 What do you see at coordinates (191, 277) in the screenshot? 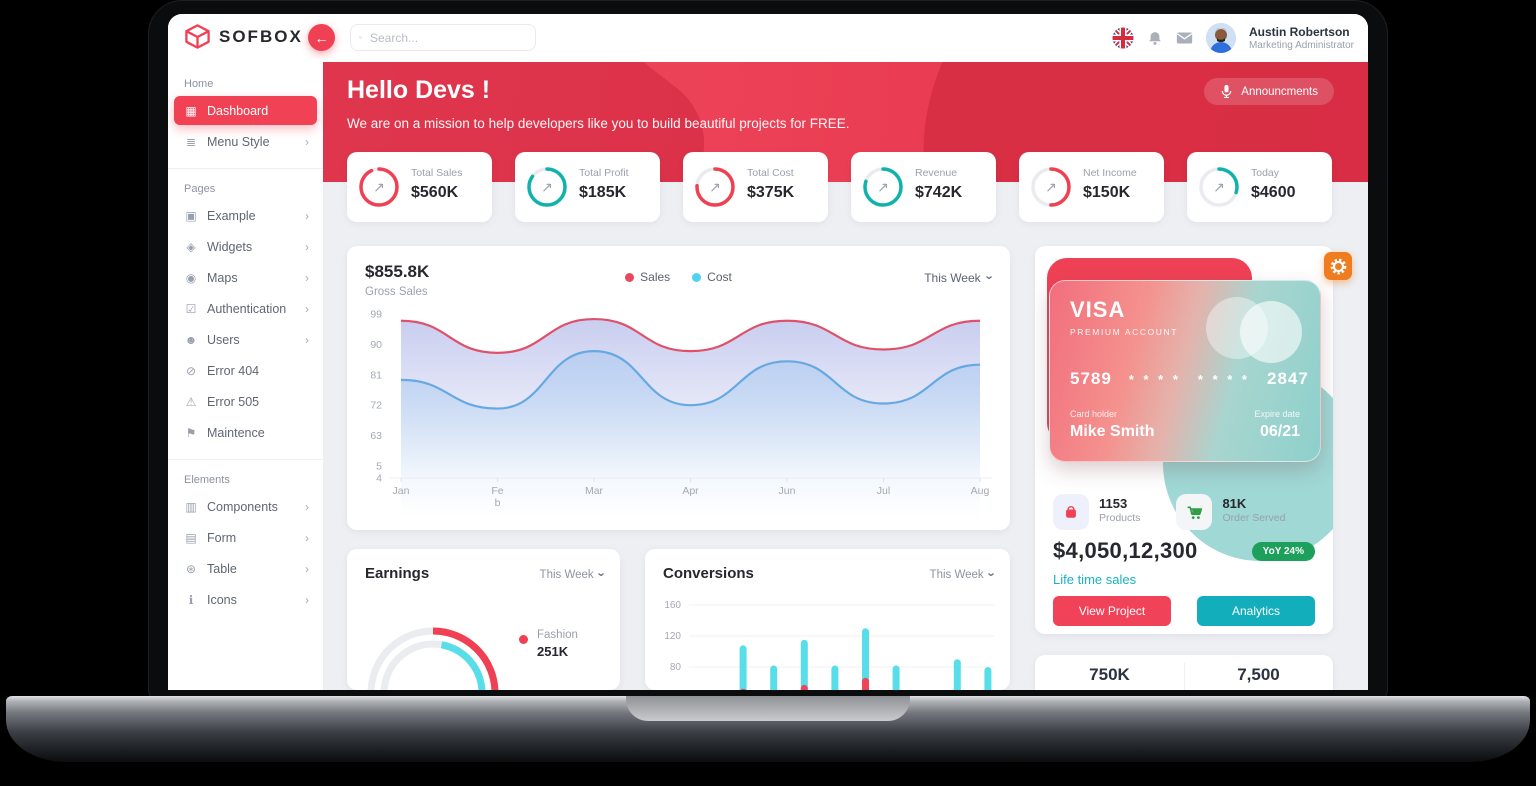
I see `maps-icon: ◉` at bounding box center [191, 277].